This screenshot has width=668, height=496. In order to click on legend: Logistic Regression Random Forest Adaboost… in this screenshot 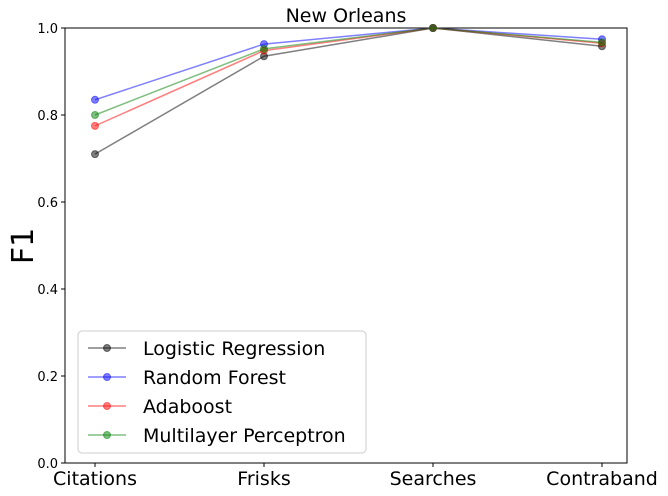, I will do `click(222, 392)`.